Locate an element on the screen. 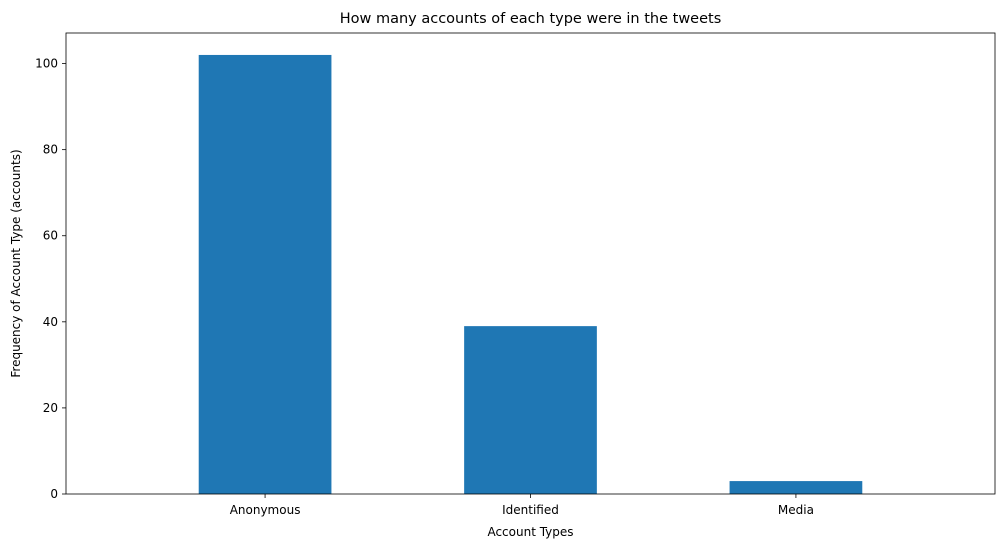 The width and height of the screenshot is (1005, 552). y-tick-label: 0 is located at coordinates (54, 494).